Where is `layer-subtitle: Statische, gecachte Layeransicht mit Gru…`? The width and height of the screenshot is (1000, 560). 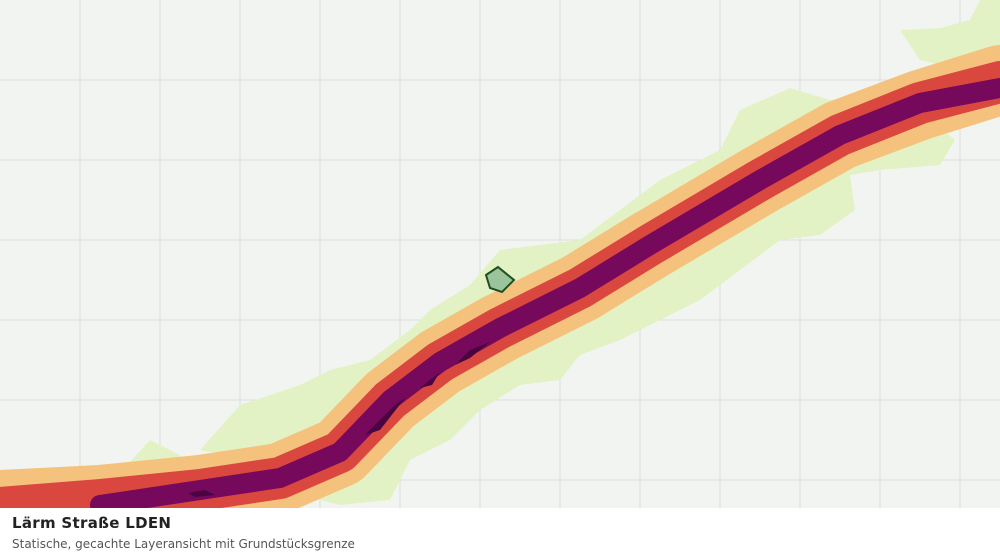 layer-subtitle: Statische, gecachte Layeransicht mit Gru… is located at coordinates (183, 544).